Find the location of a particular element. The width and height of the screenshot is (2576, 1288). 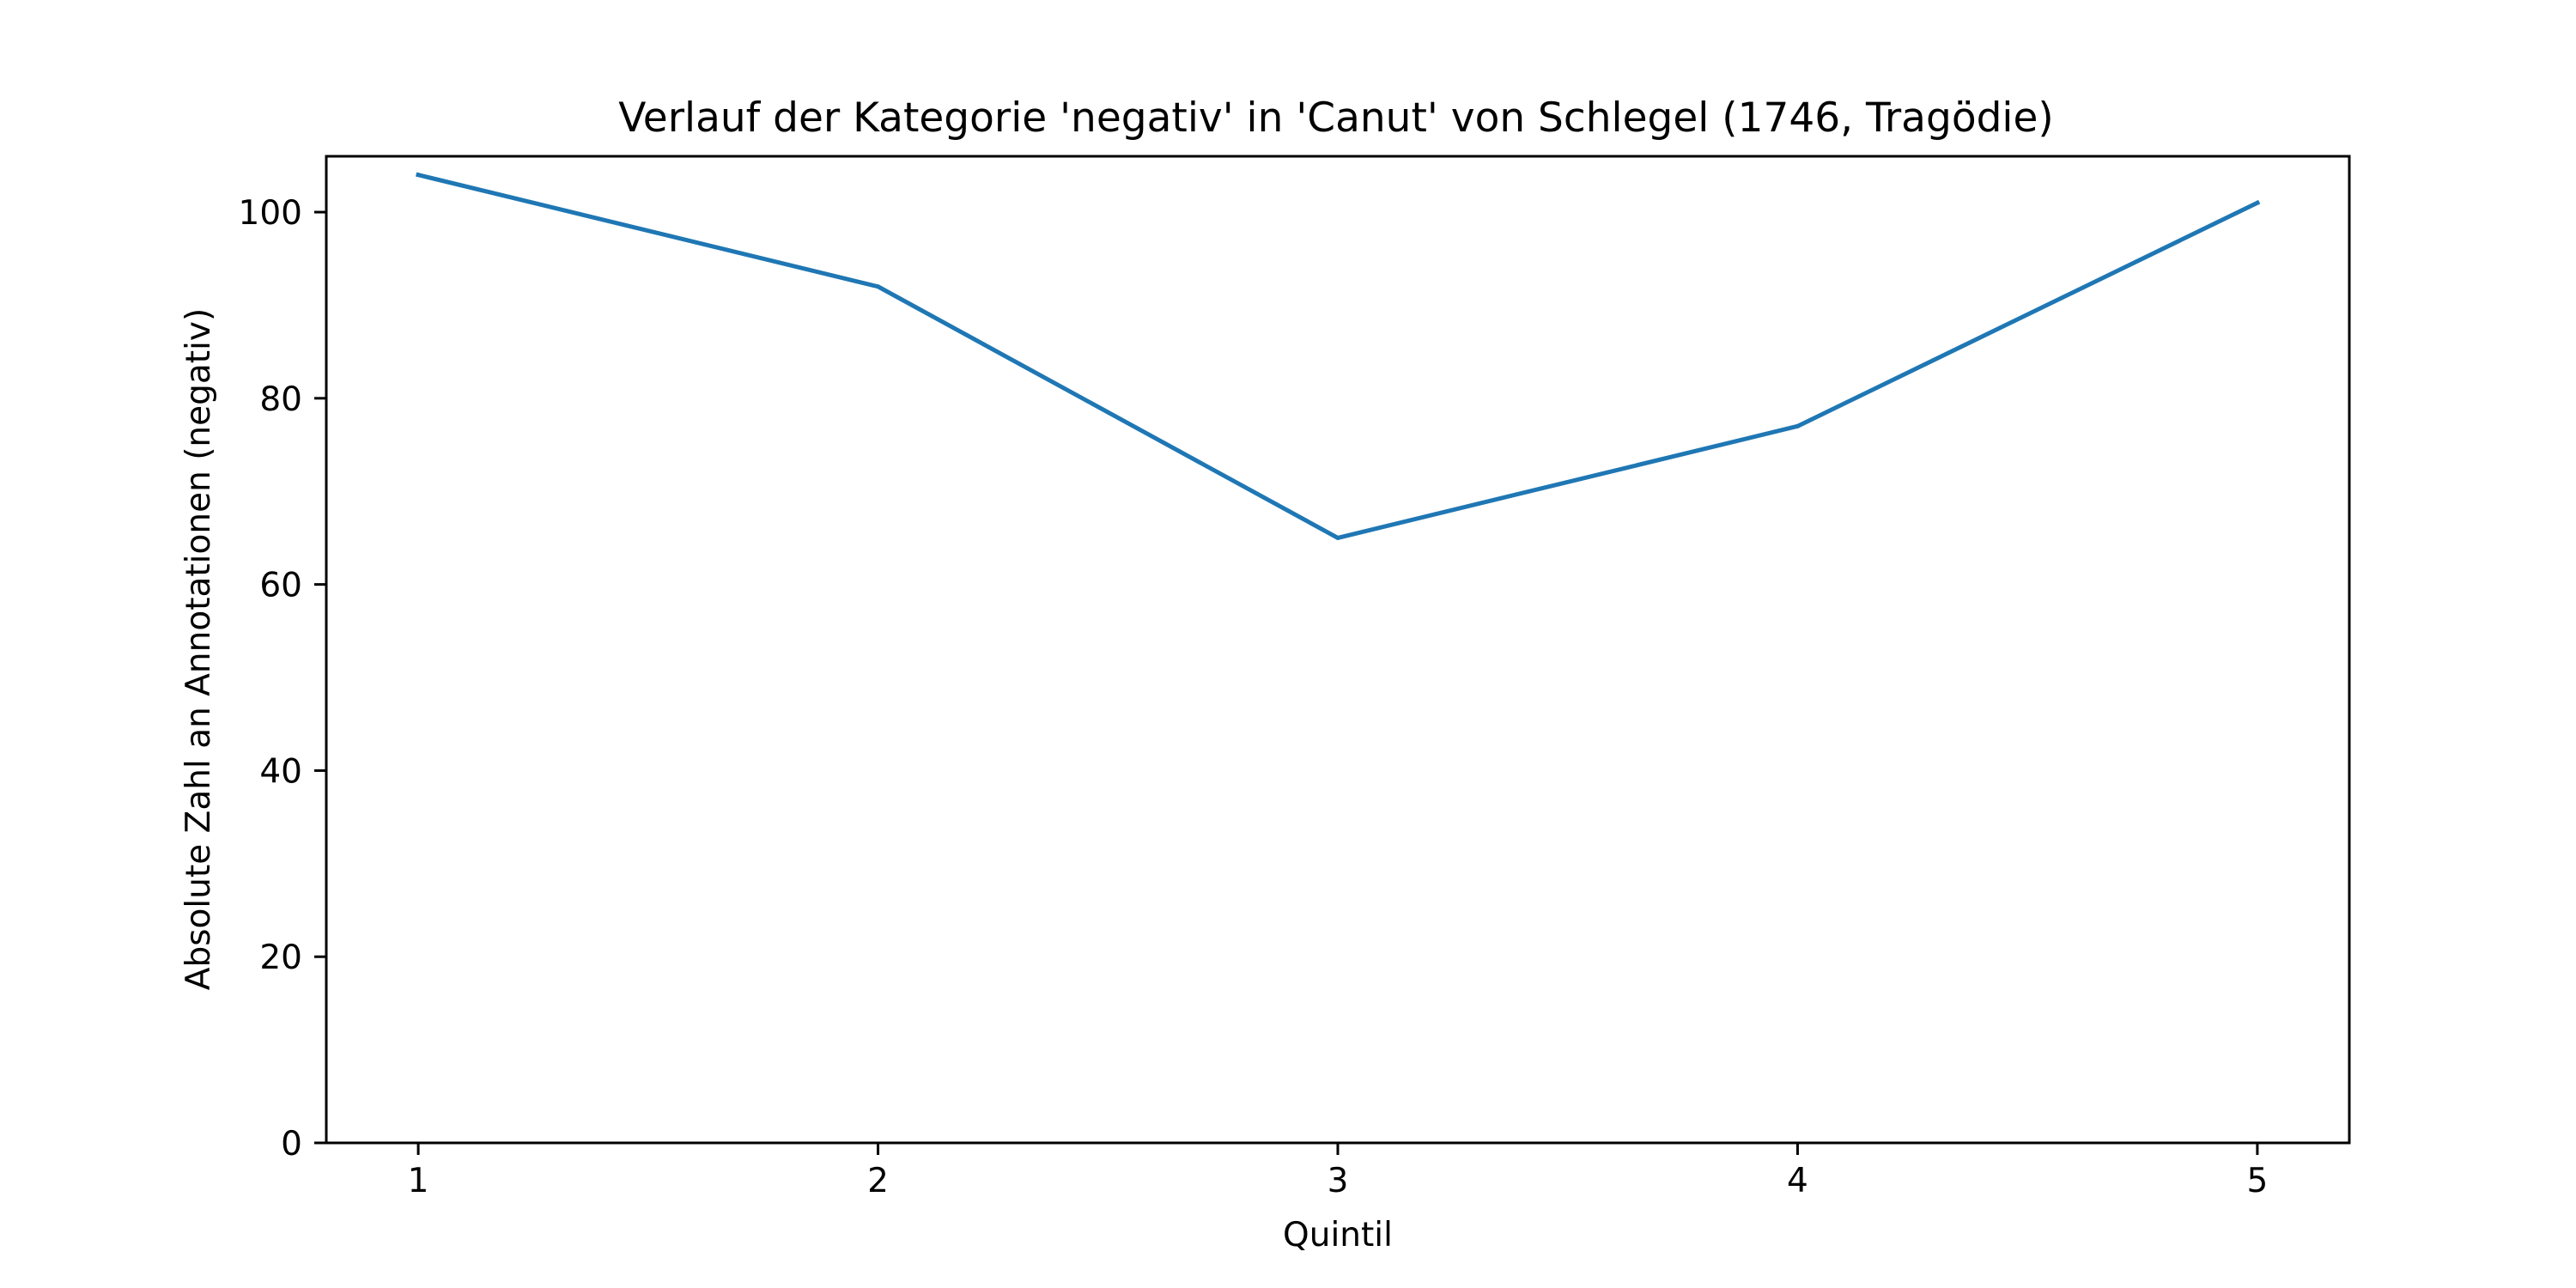

x-tick-label: 5 is located at coordinates (2257, 1181).